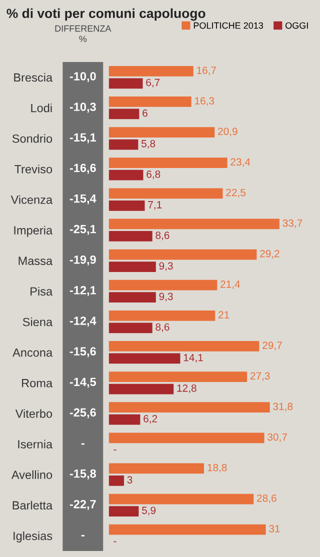 This screenshot has width=320, height=557. What do you see at coordinates (151, 419) in the screenshot?
I see `data-label: 6,2` at bounding box center [151, 419].